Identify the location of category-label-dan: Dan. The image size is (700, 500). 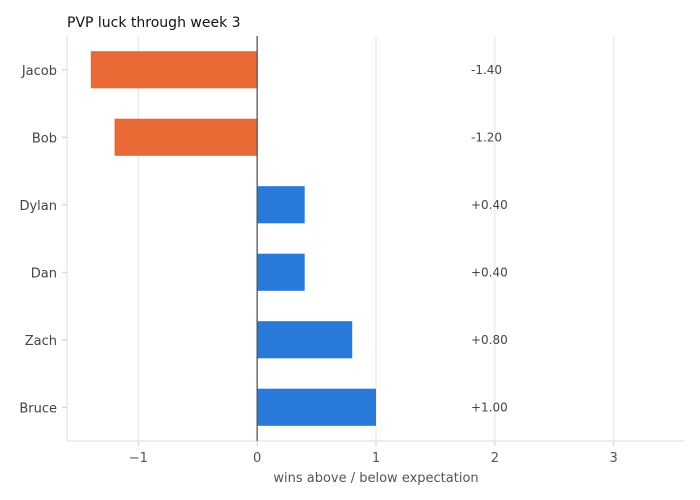
(44, 273).